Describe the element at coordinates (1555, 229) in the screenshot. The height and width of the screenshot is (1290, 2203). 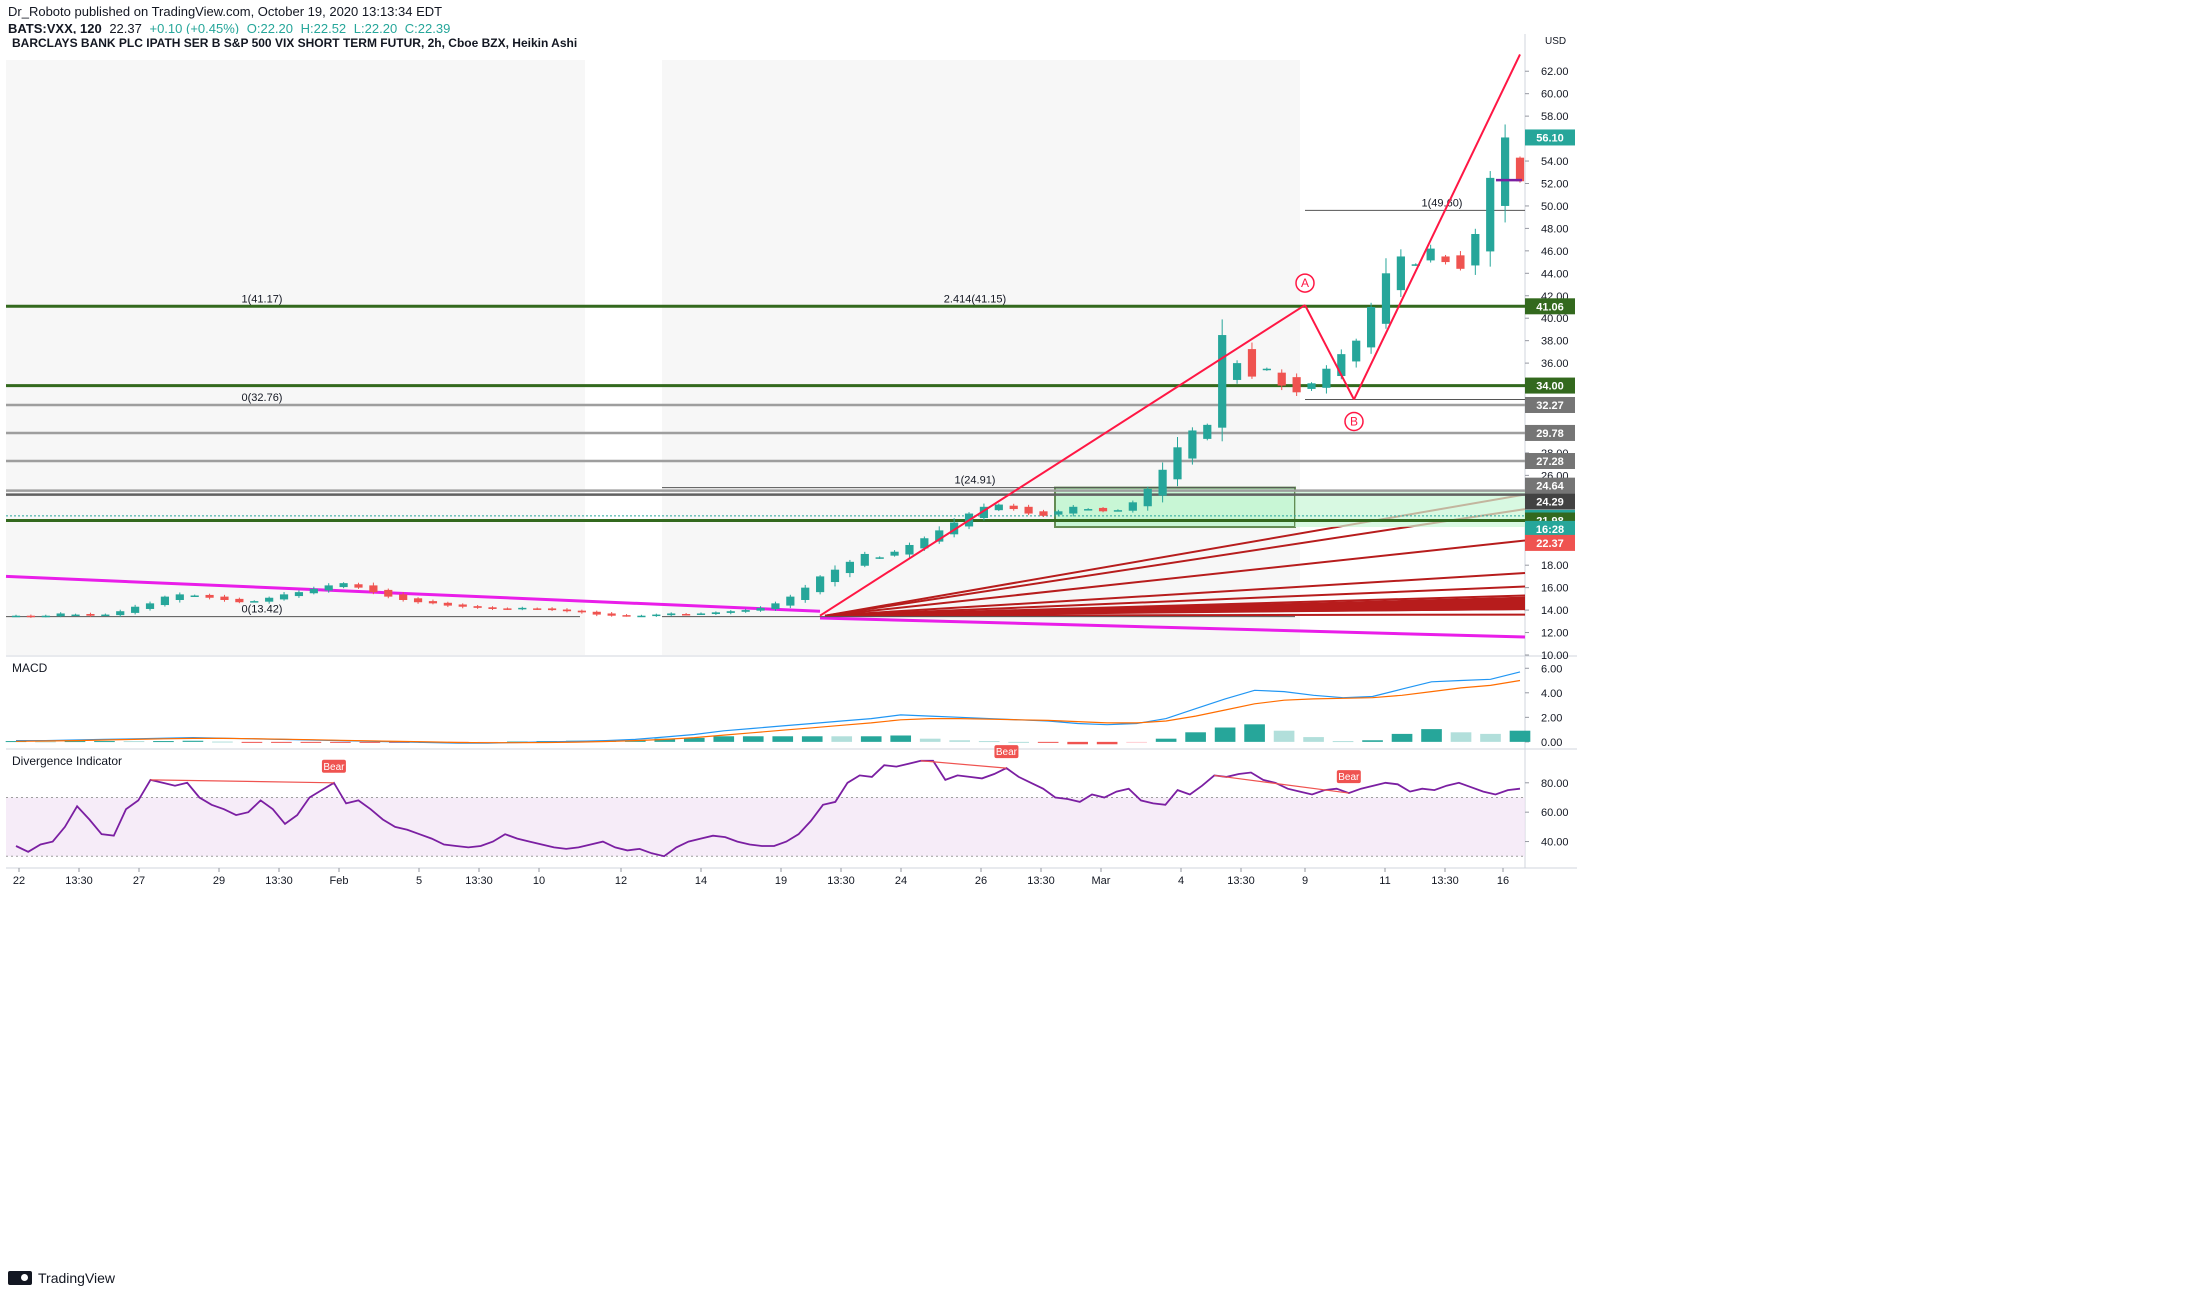
I see `price-tick-label: 48.00` at that location.